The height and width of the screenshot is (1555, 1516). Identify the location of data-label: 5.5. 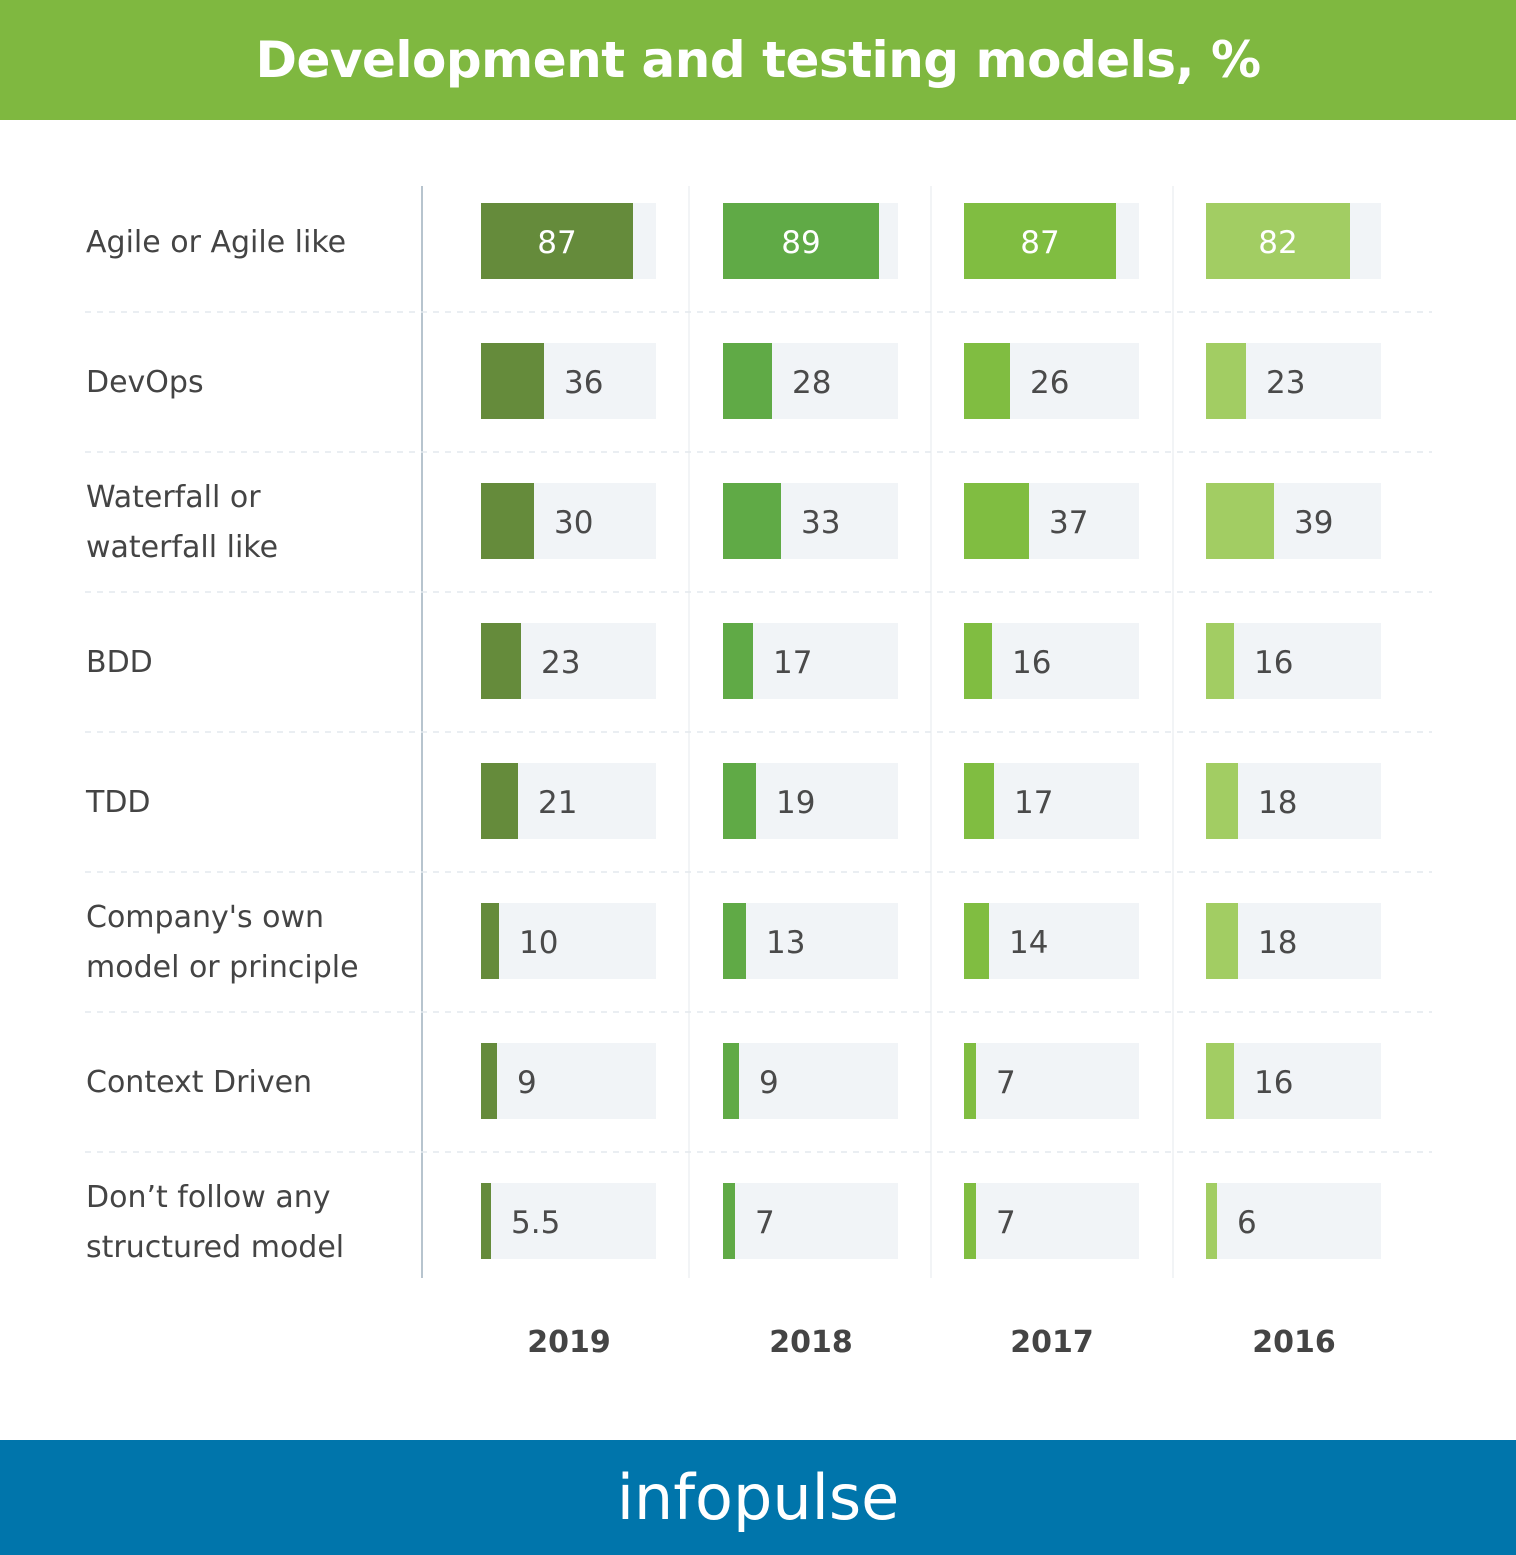
(535, 1223).